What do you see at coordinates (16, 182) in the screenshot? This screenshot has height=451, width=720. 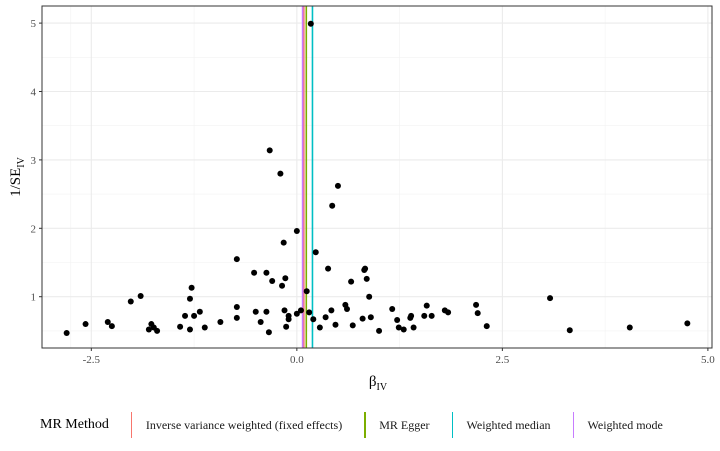 I see `y-axis-label: 1/SE` at bounding box center [16, 182].